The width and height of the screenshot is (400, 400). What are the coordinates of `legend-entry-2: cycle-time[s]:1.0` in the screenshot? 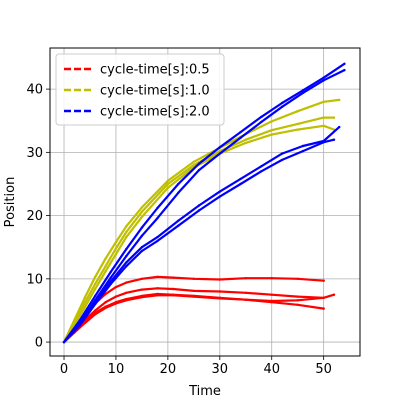 It's located at (155, 91).